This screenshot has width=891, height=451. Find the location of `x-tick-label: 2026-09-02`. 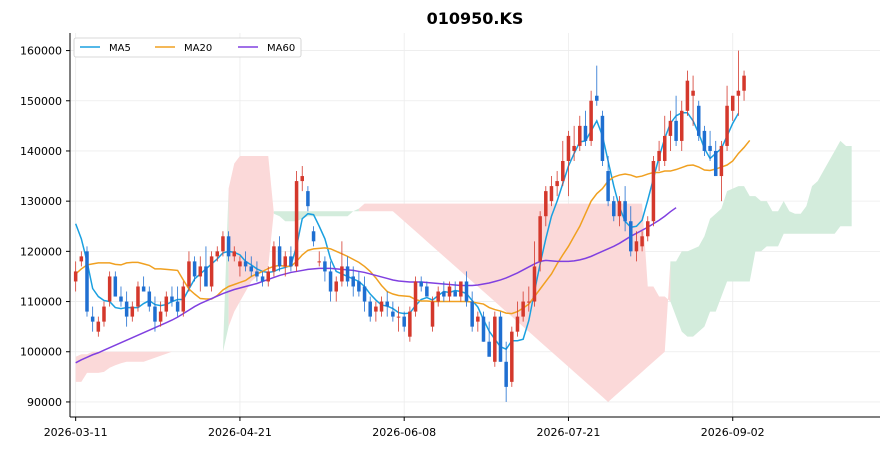

x-tick-label: 2026-09-02 is located at coordinates (733, 432).